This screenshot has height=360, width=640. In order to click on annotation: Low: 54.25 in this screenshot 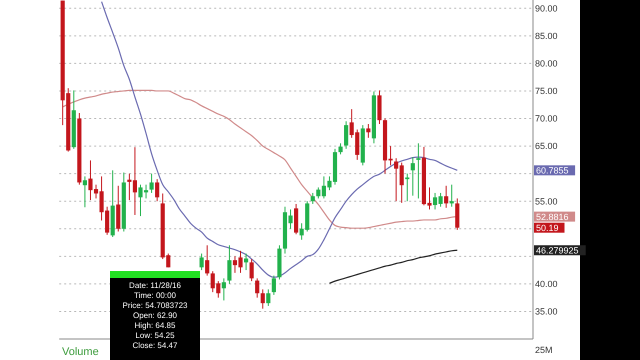, I will do `click(155, 335)`.